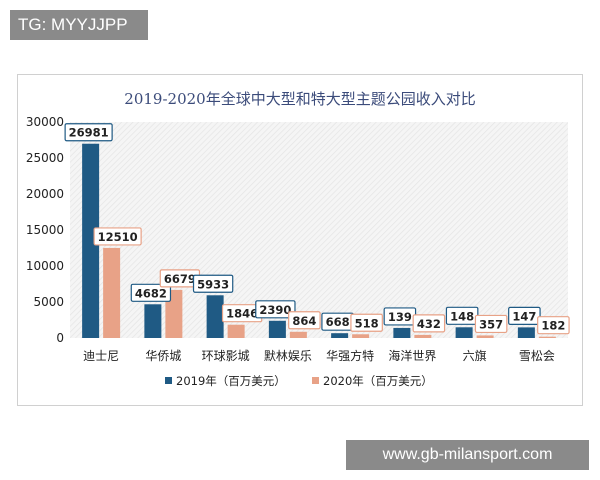 The width and height of the screenshot is (600, 480). I want to click on x-category-label: 华强方特, so click(350, 355).